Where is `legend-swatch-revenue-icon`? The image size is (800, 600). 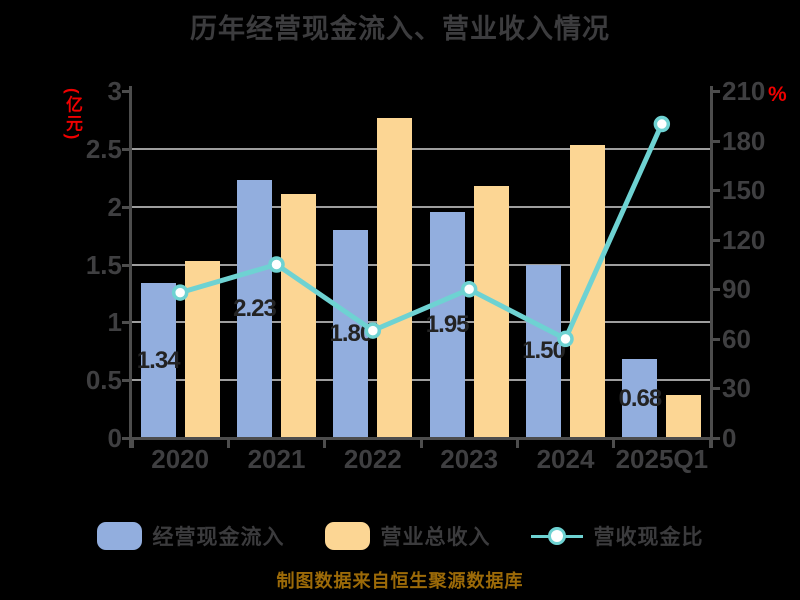 legend-swatch-revenue-icon is located at coordinates (347, 536).